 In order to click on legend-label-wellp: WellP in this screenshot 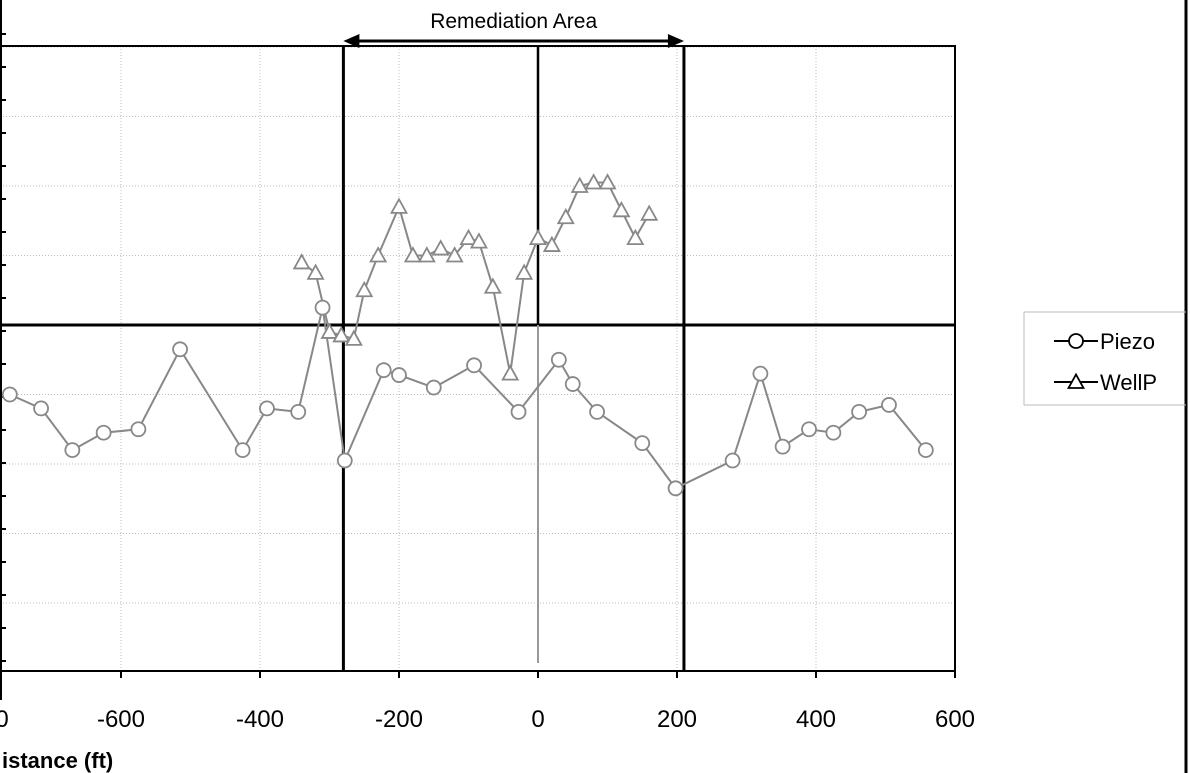, I will do `click(1128, 382)`.